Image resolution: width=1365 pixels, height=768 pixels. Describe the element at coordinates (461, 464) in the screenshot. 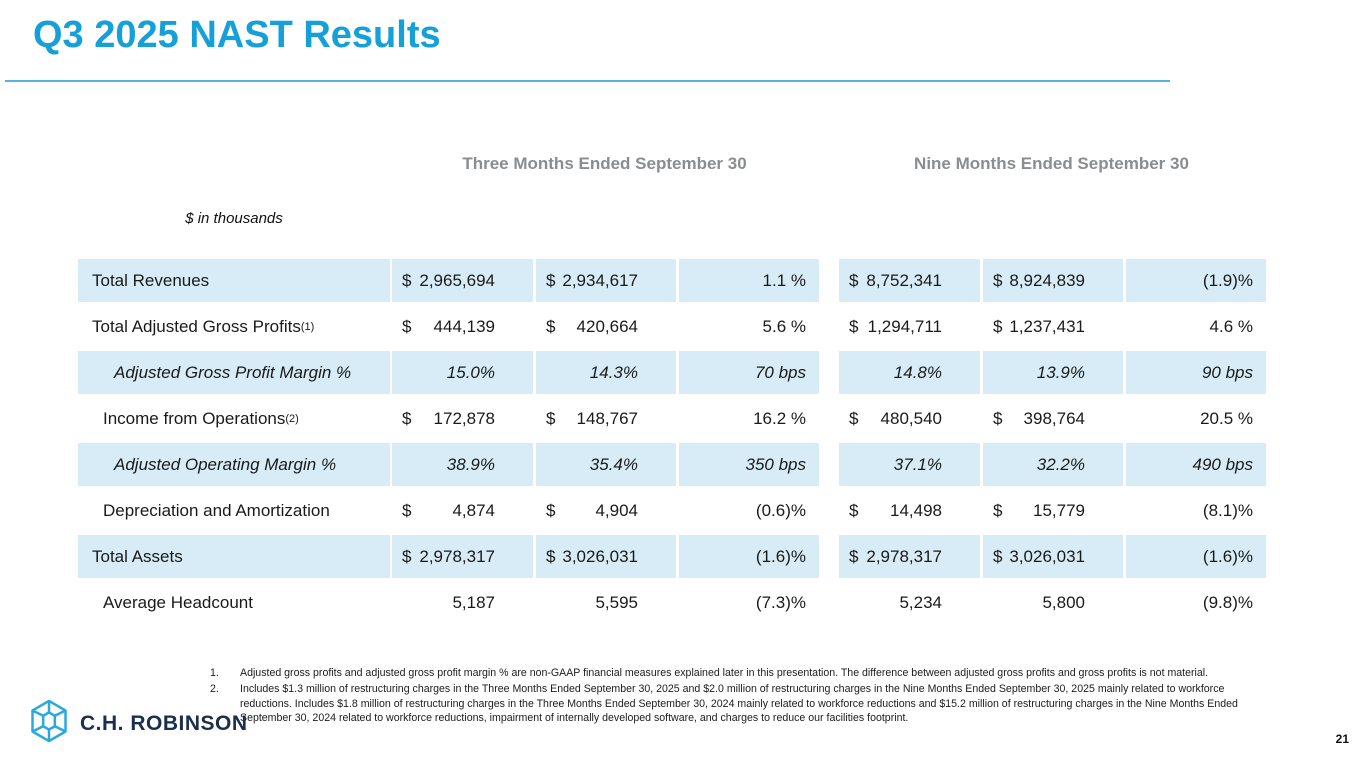

I see `cell-three-2025: 38.9%` at that location.